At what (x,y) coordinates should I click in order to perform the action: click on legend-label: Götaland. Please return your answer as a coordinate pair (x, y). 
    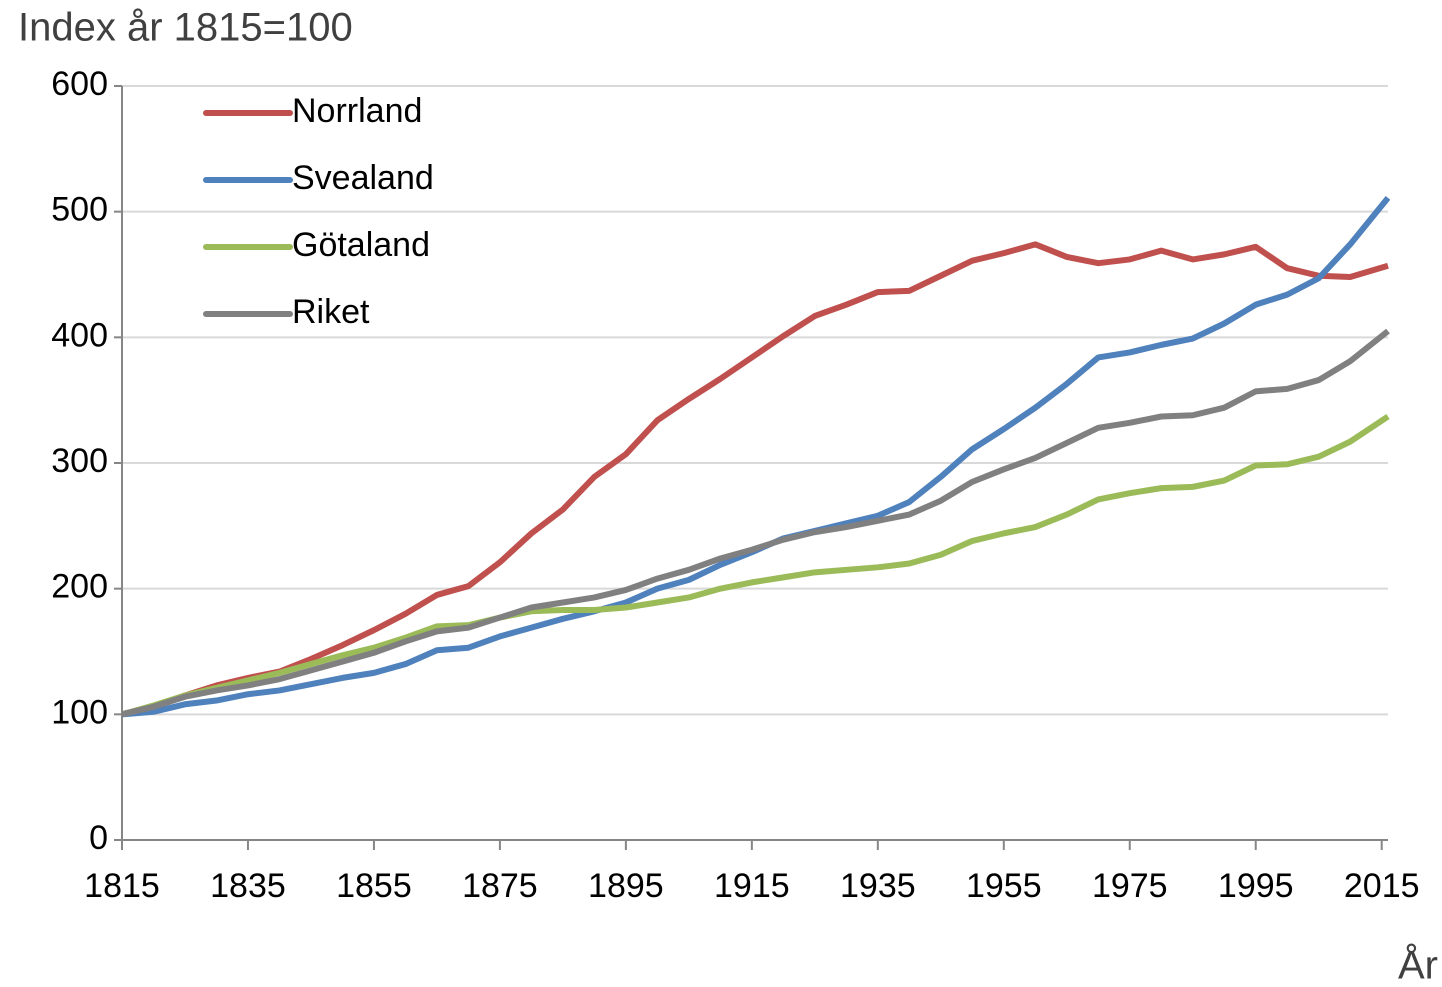
    Looking at the image, I should click on (361, 245).